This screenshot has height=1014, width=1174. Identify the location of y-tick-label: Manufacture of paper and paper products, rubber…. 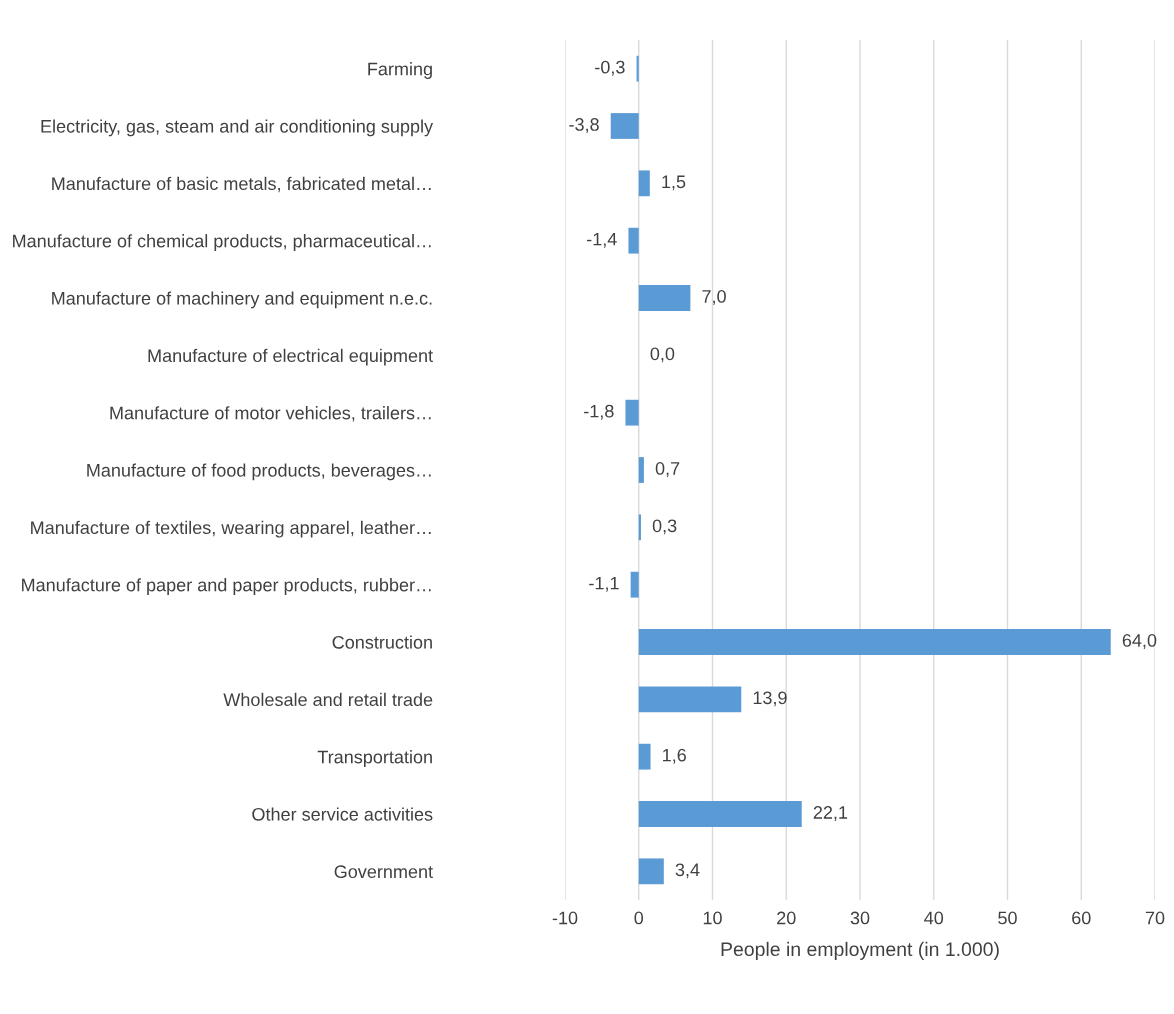
(226, 586).